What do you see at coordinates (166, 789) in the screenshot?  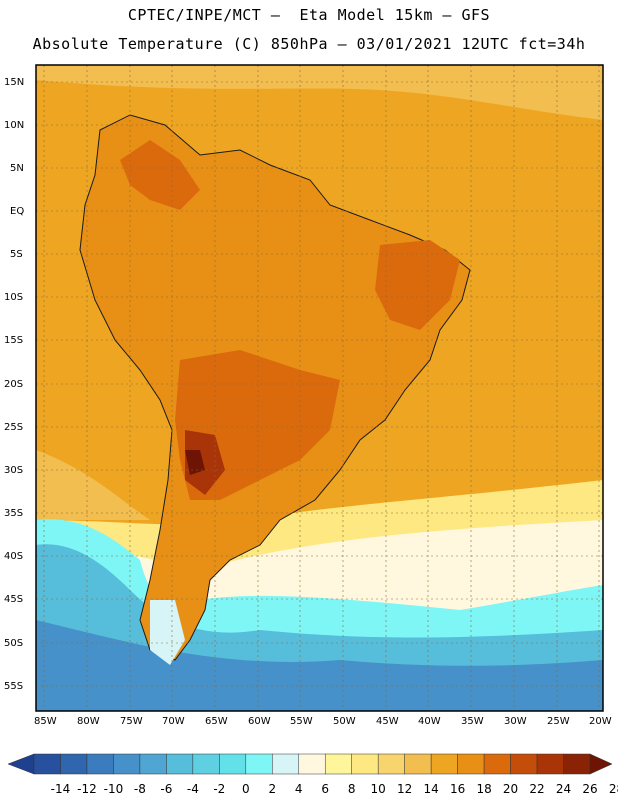 I see `colorbar-label: -6` at bounding box center [166, 789].